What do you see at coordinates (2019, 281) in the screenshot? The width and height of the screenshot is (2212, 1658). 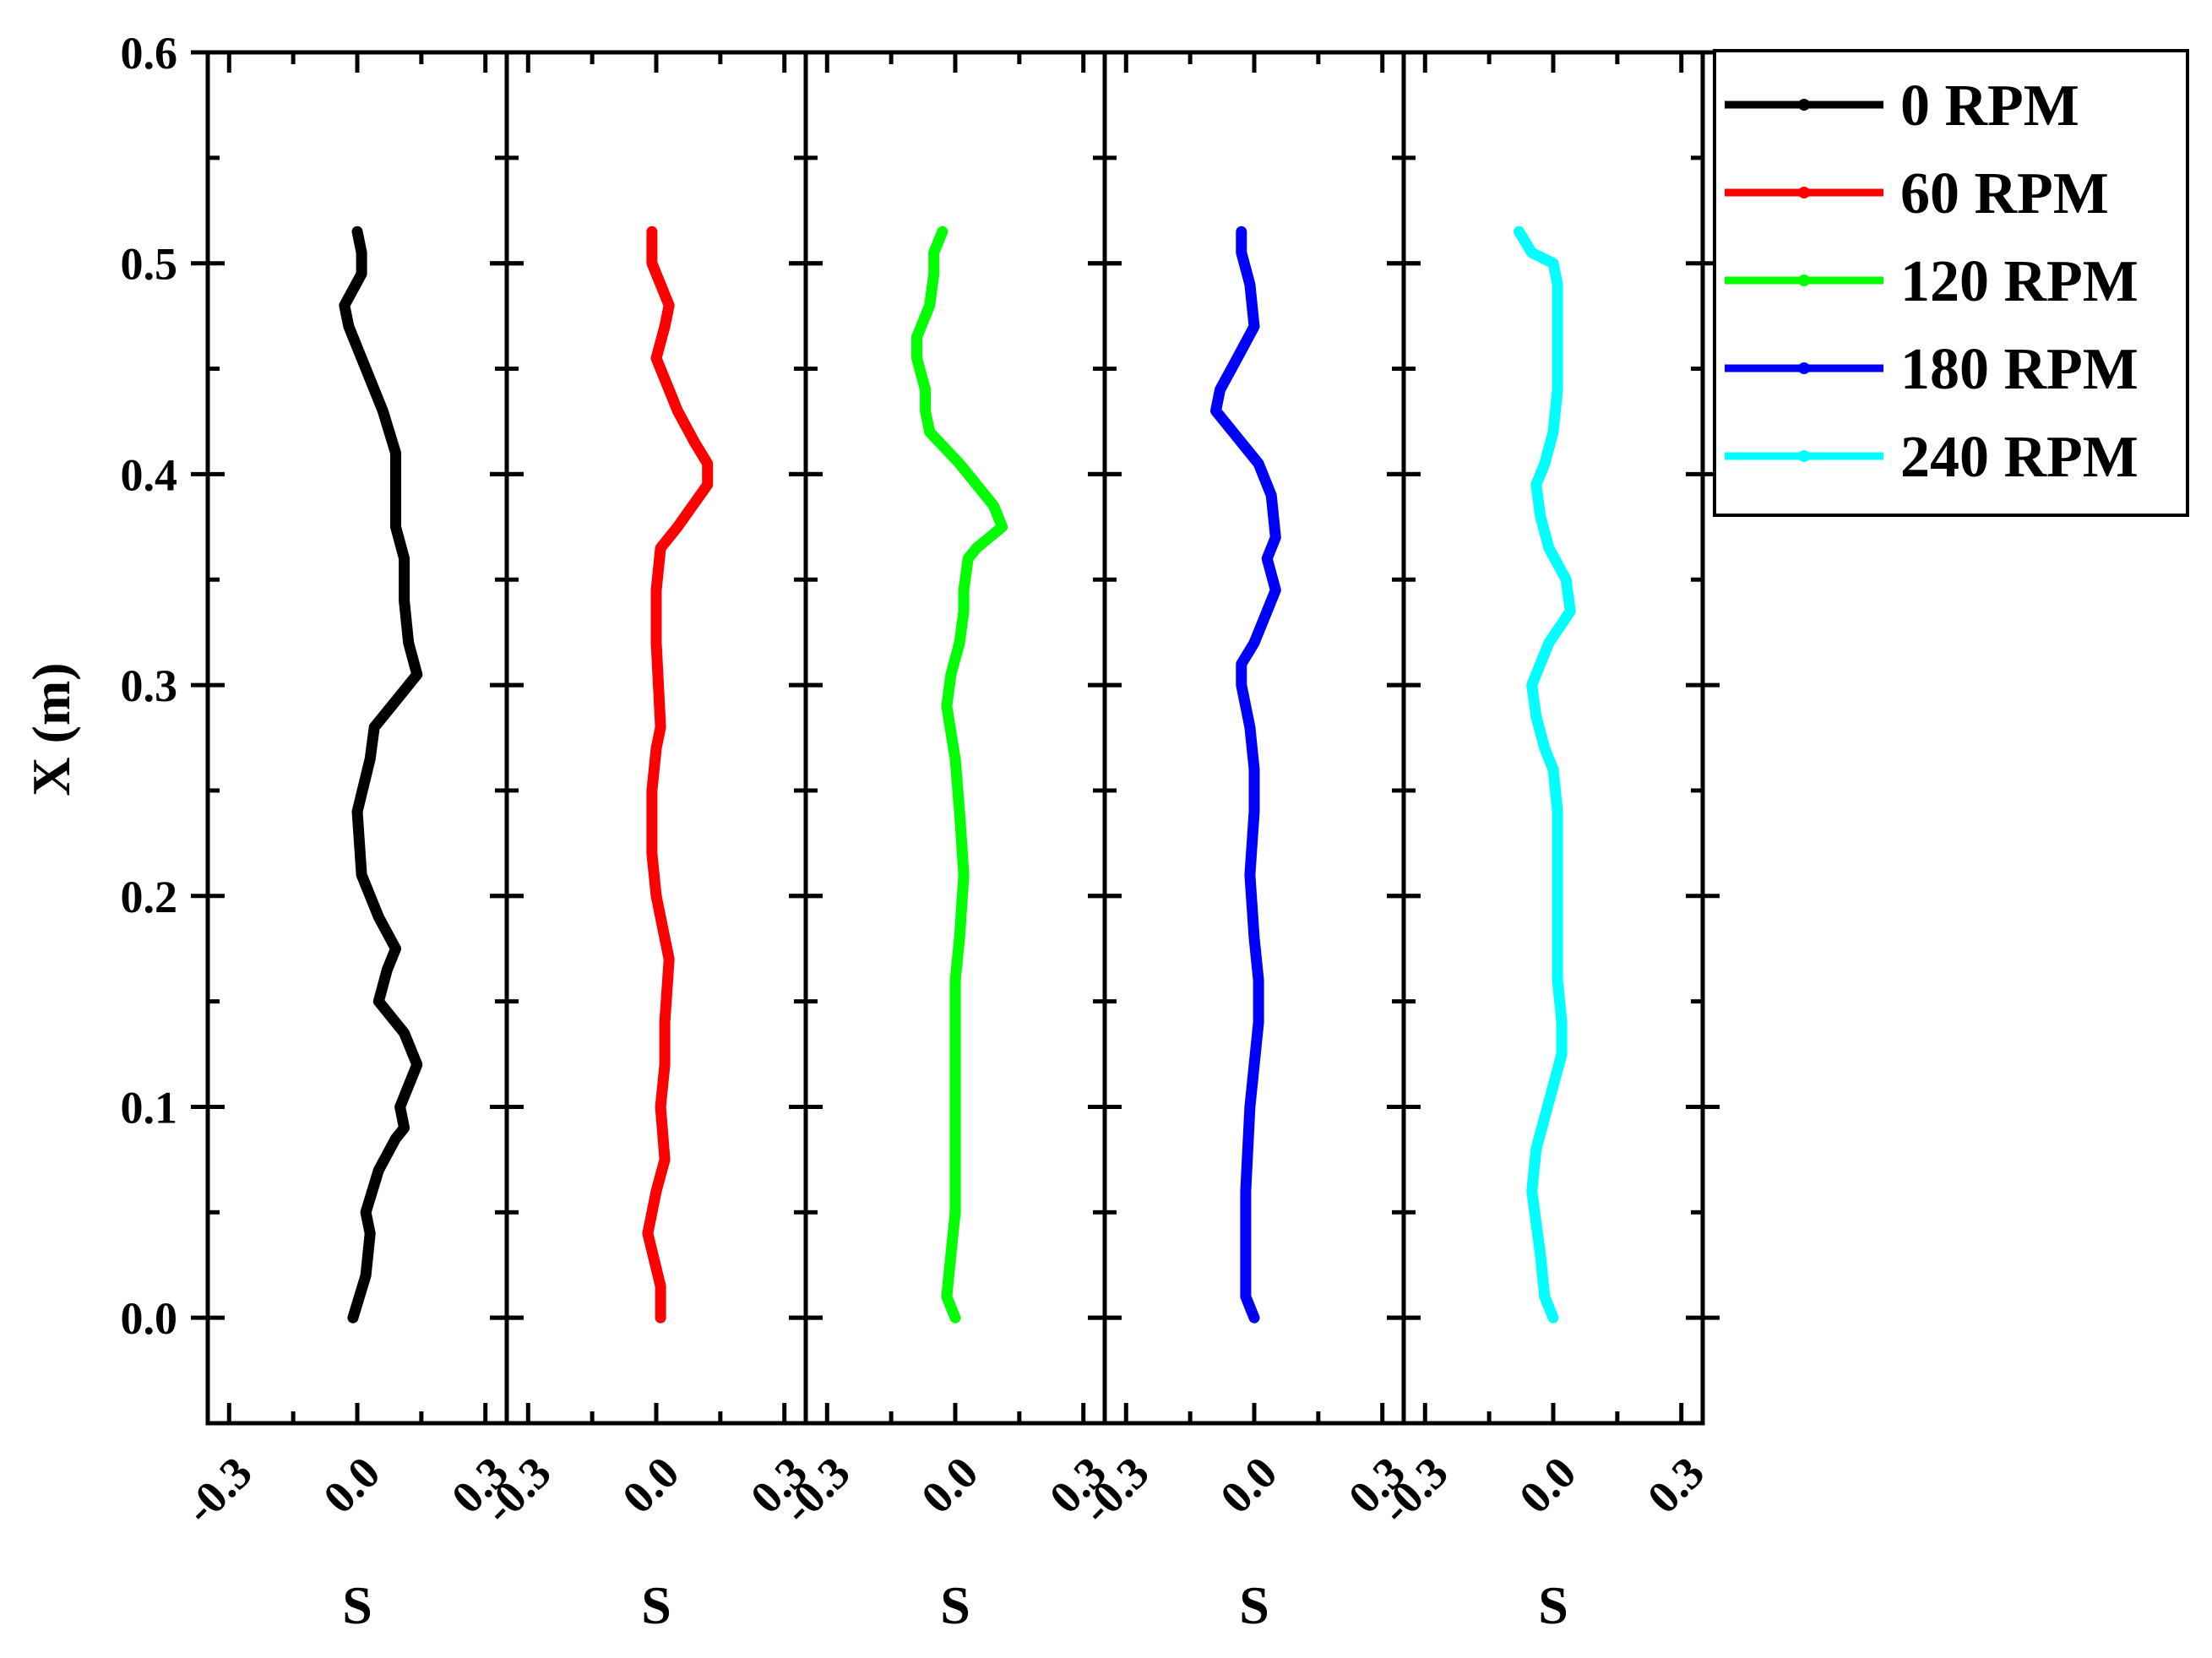 I see `legend-label-2: 120 RPM` at bounding box center [2019, 281].